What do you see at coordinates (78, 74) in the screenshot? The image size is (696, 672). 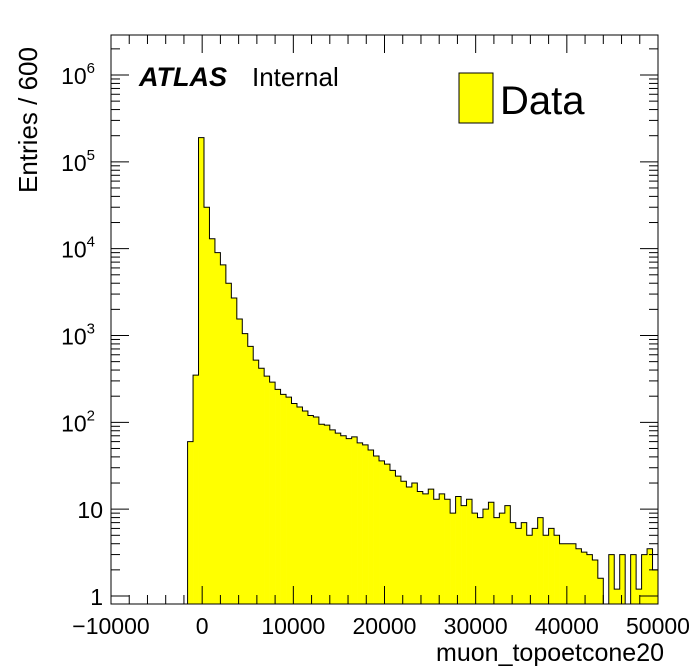 I see `y-tick-label: 10⁶` at bounding box center [78, 74].